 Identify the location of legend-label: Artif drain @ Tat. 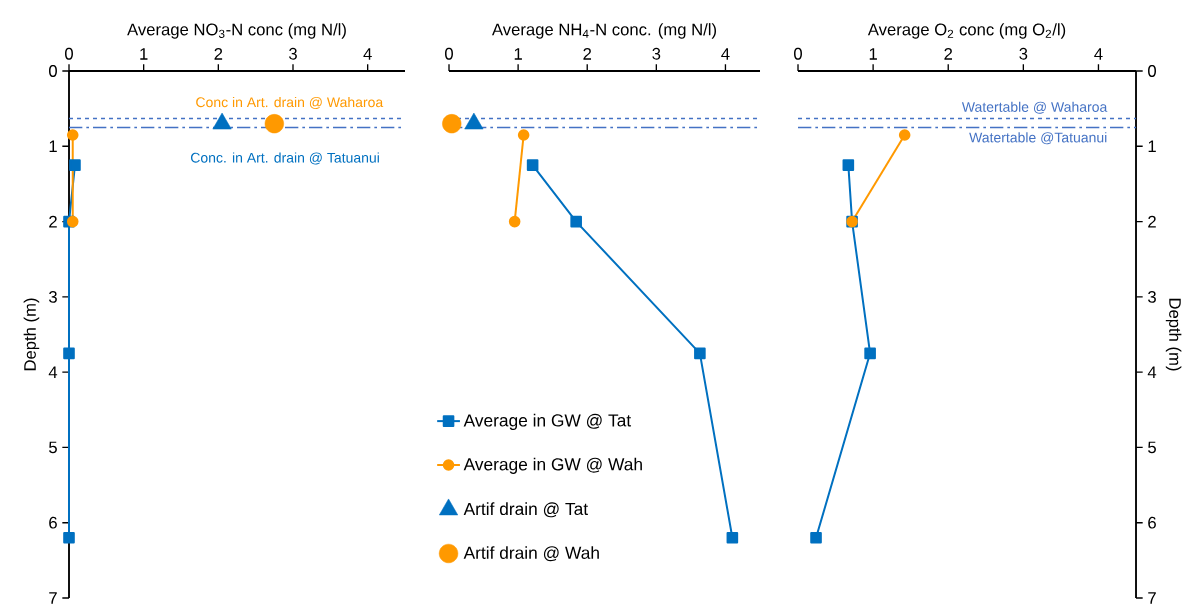
(525, 510).